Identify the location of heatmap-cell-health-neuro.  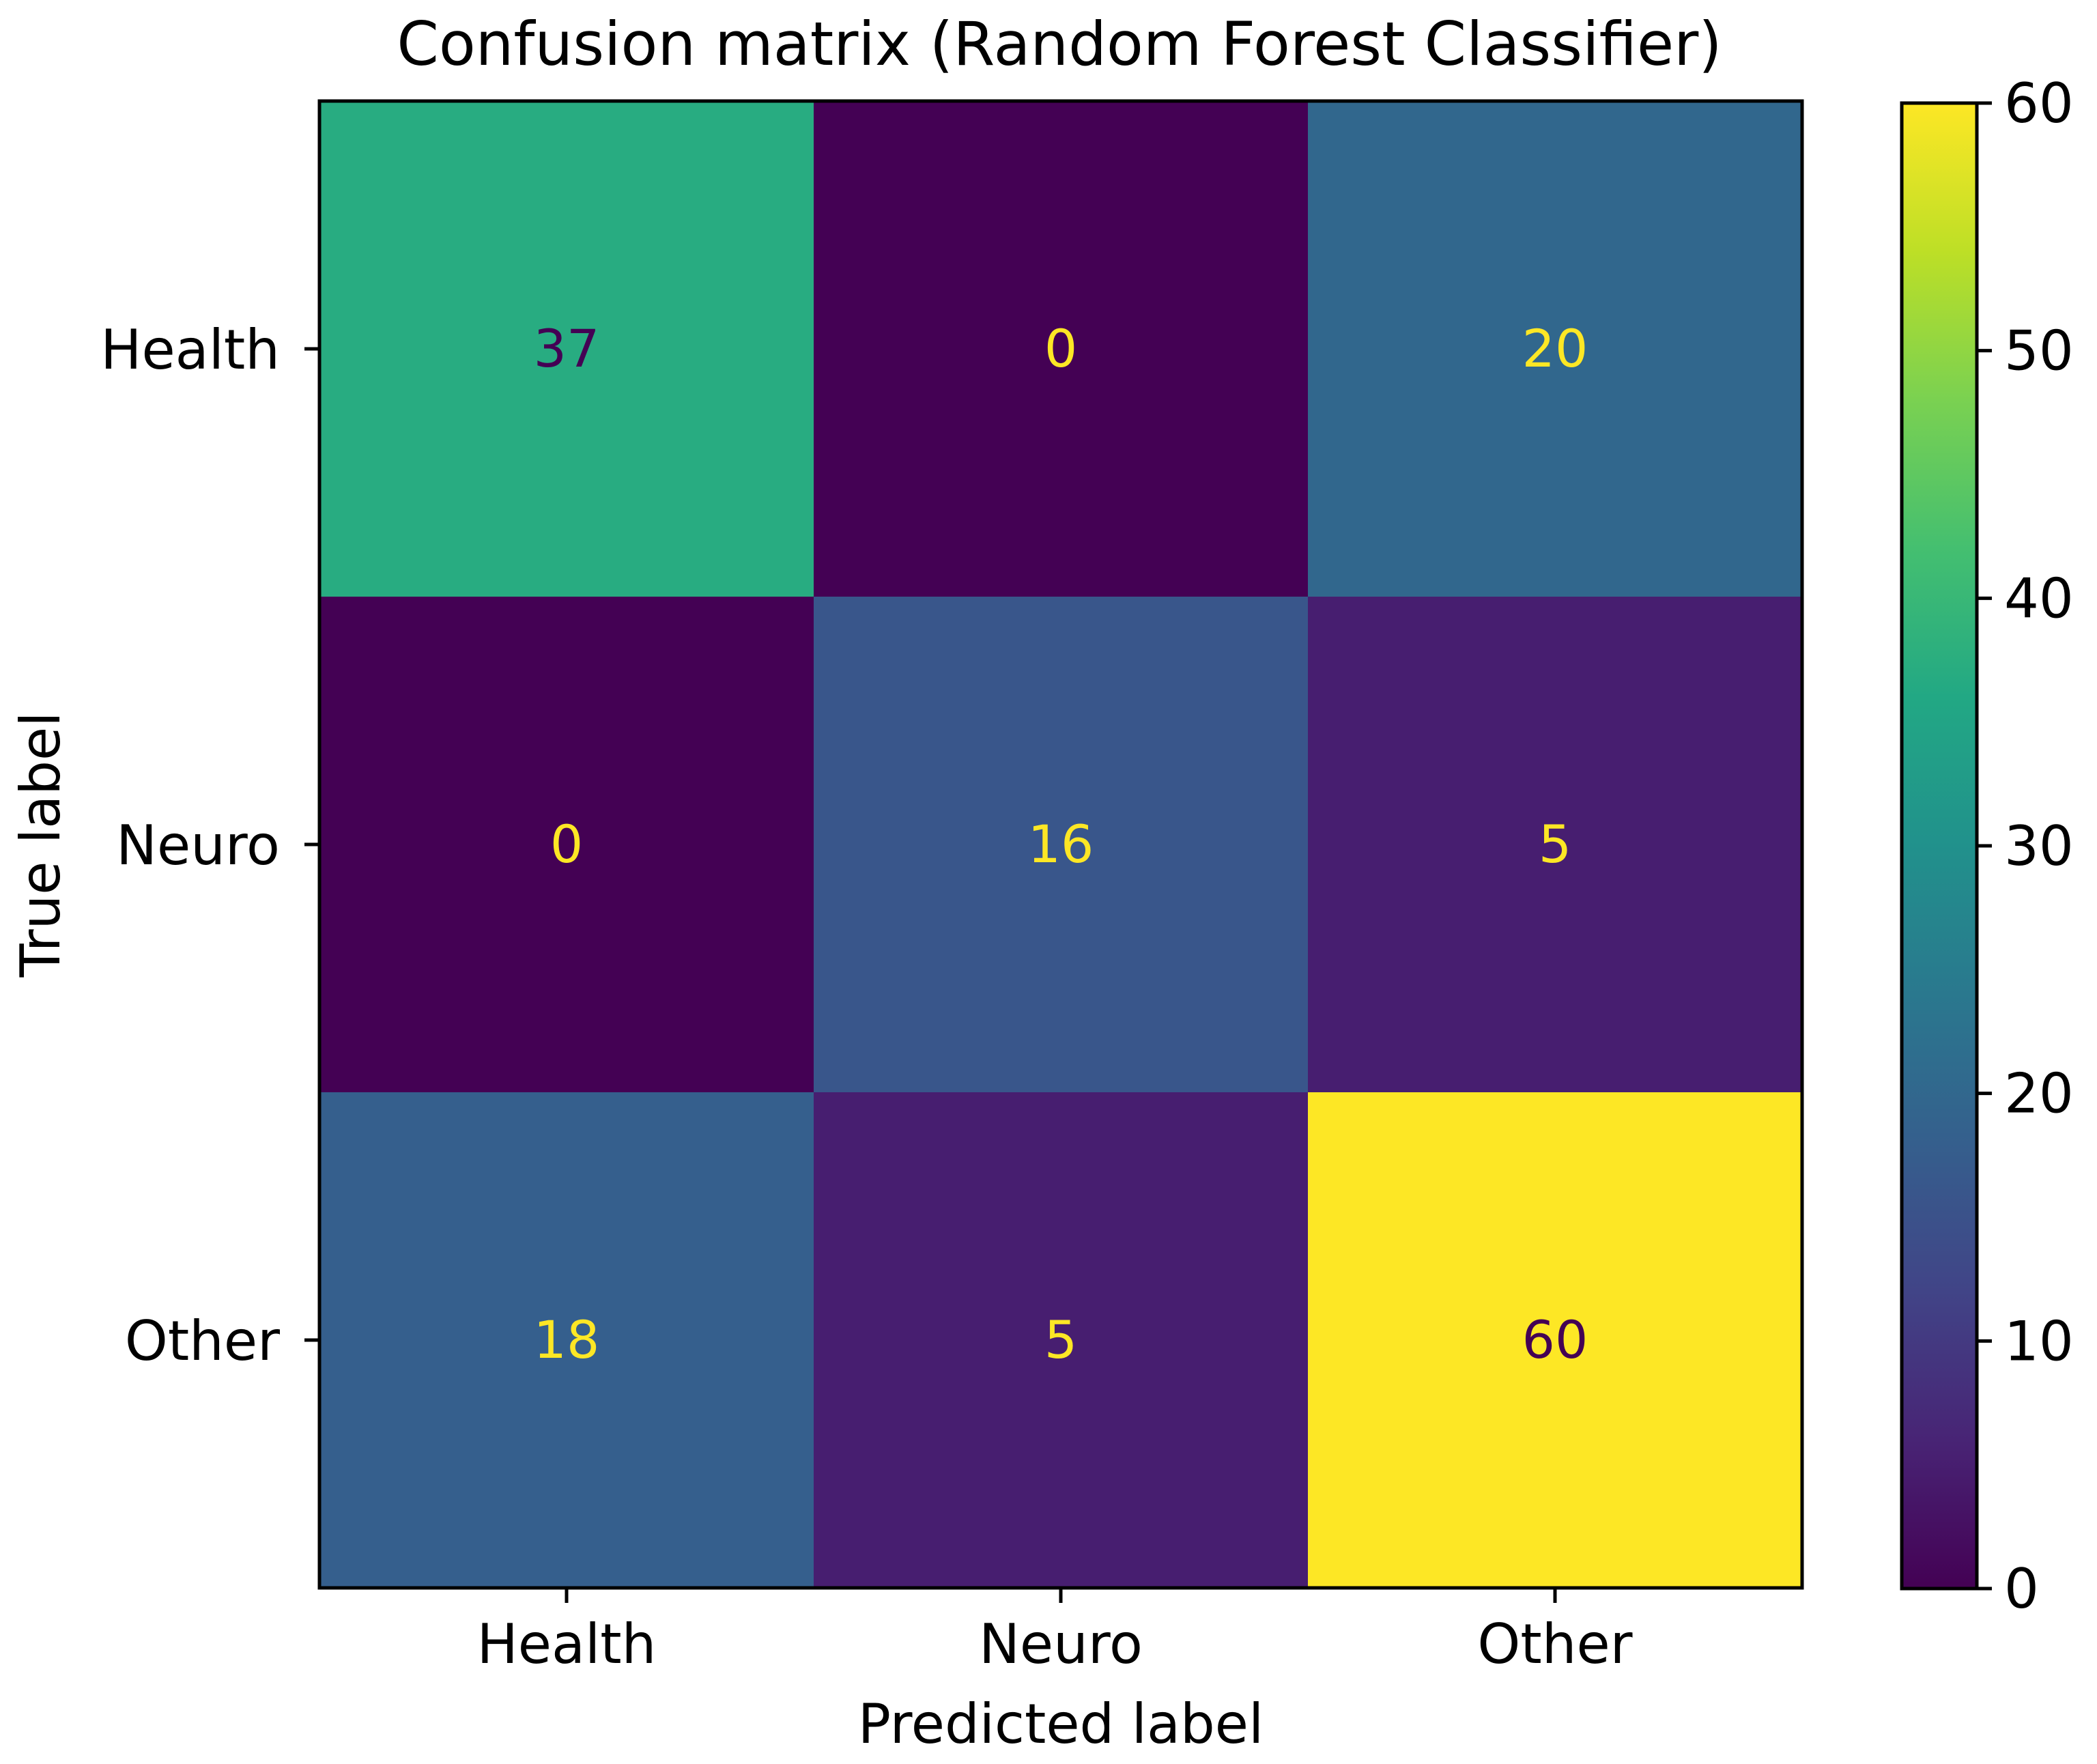
(1061, 349).